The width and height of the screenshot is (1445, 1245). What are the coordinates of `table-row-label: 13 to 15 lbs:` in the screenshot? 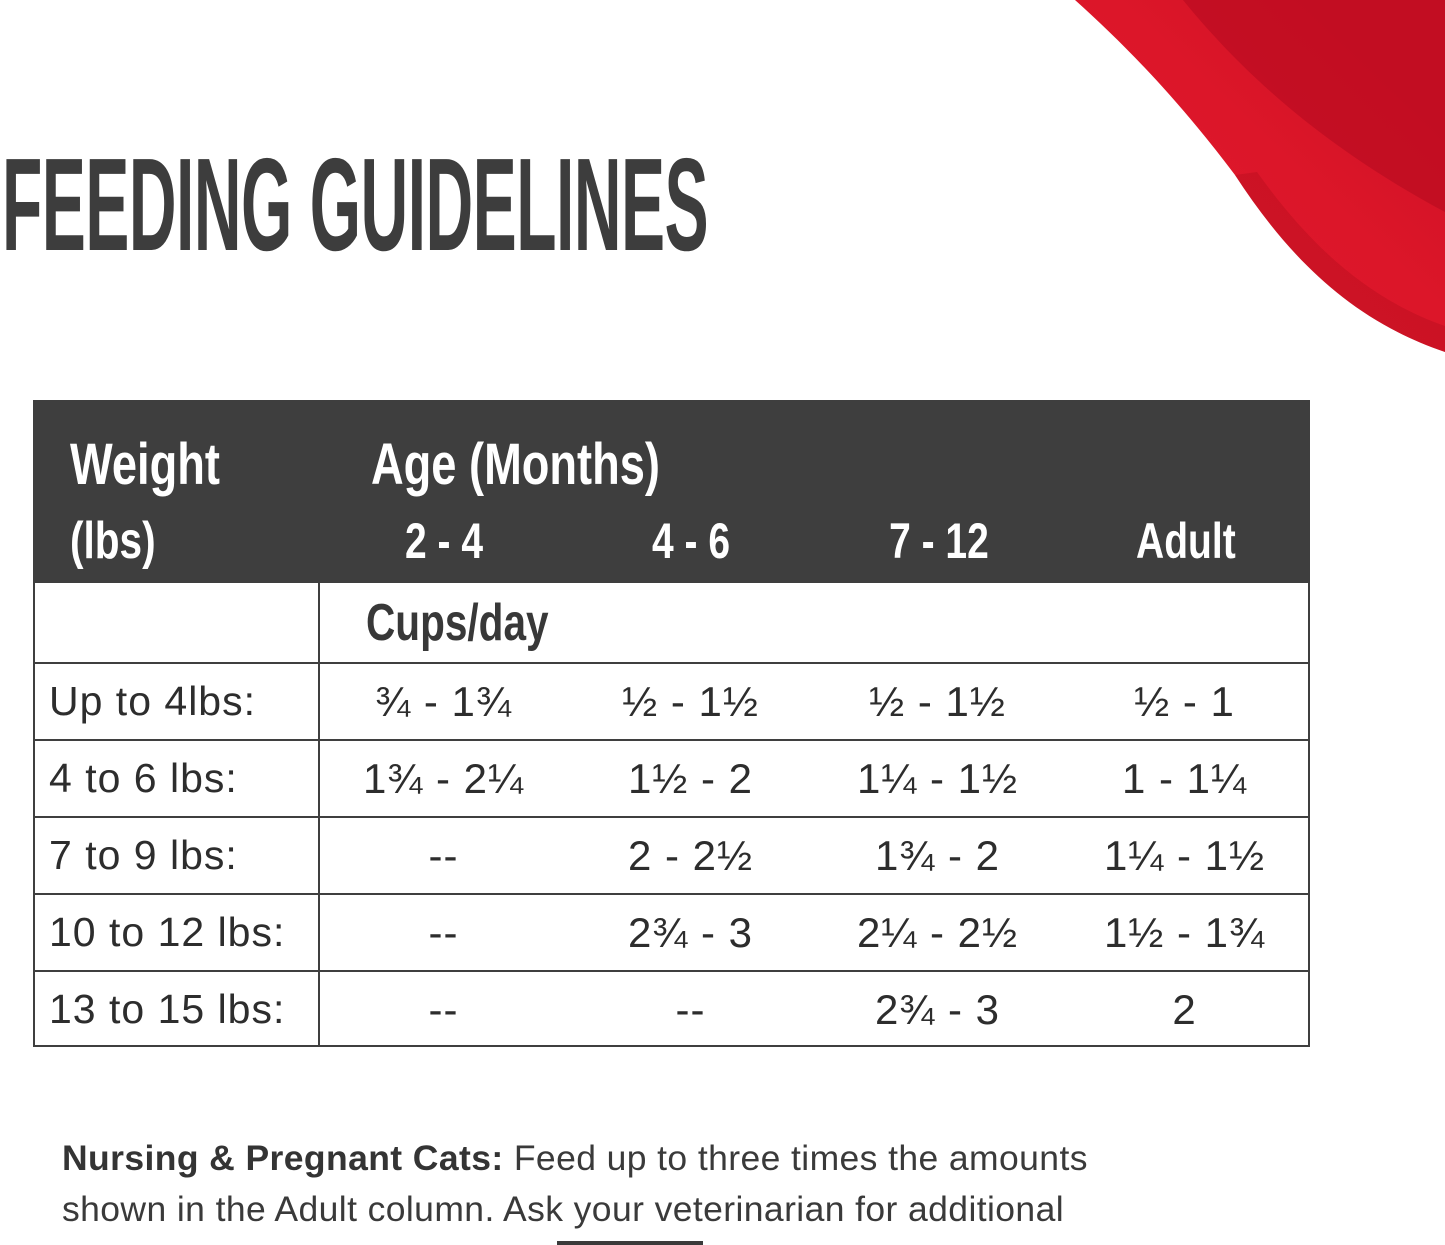 It's located at (177, 1008).